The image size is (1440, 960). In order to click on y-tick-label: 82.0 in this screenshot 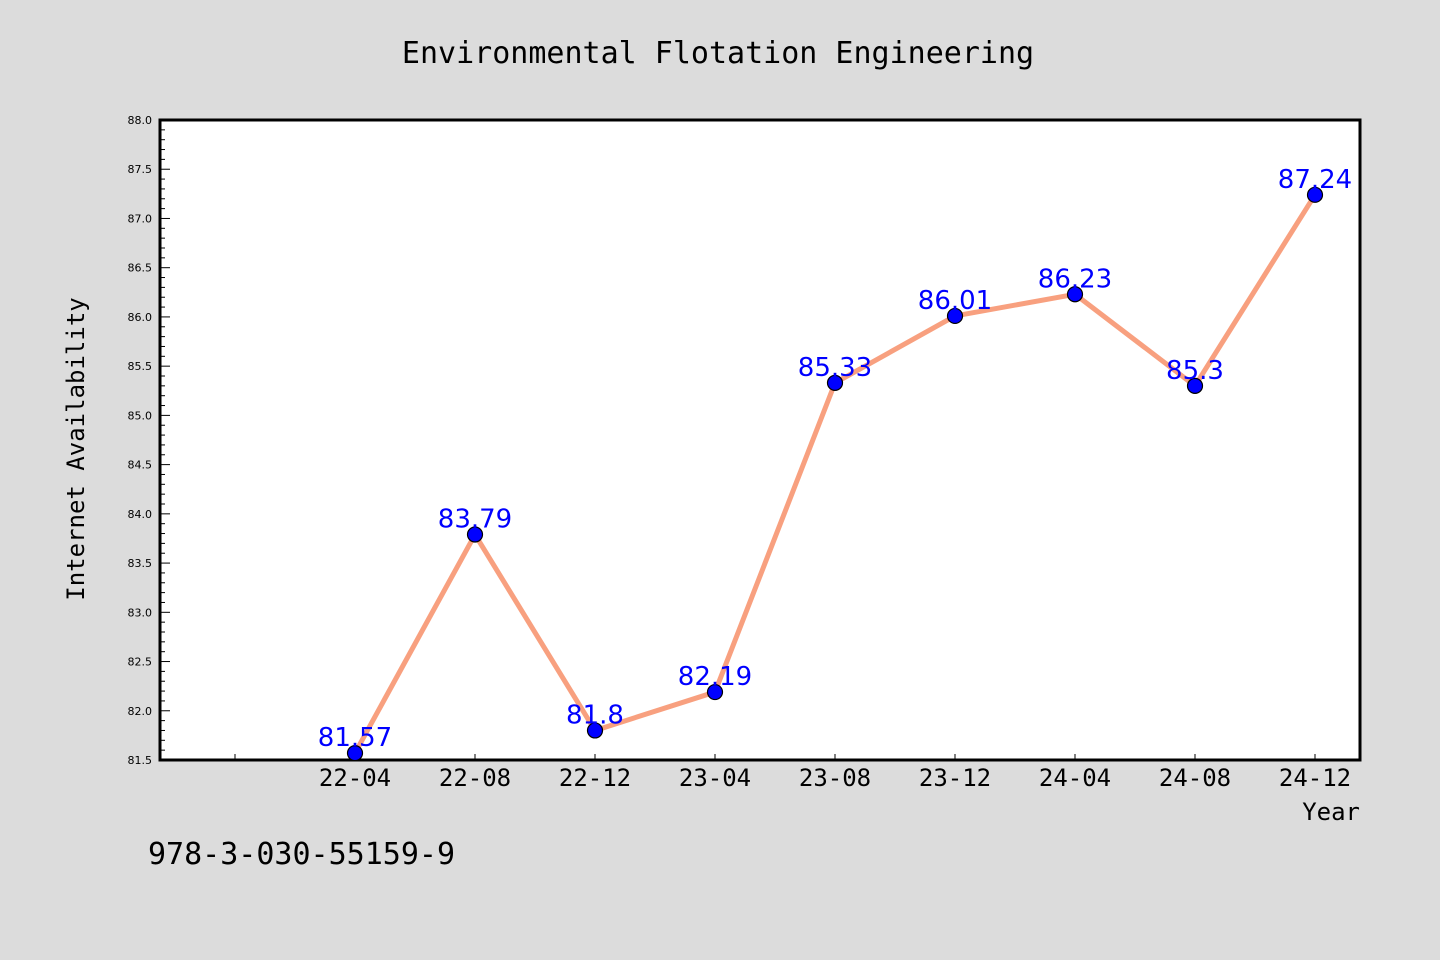, I will do `click(140, 711)`.